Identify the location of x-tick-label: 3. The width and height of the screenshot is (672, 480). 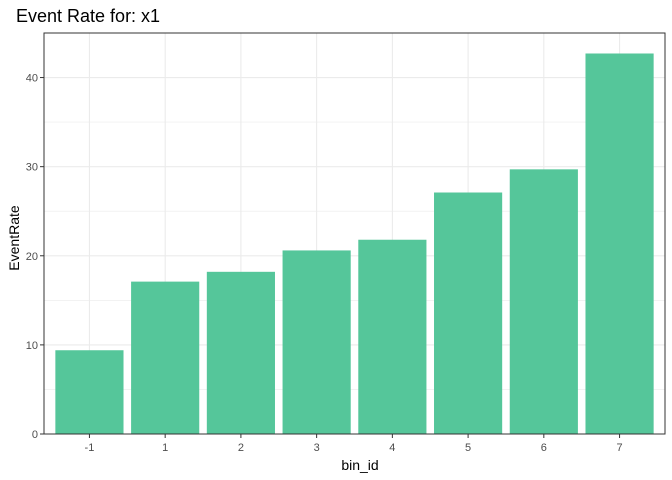
(317, 448).